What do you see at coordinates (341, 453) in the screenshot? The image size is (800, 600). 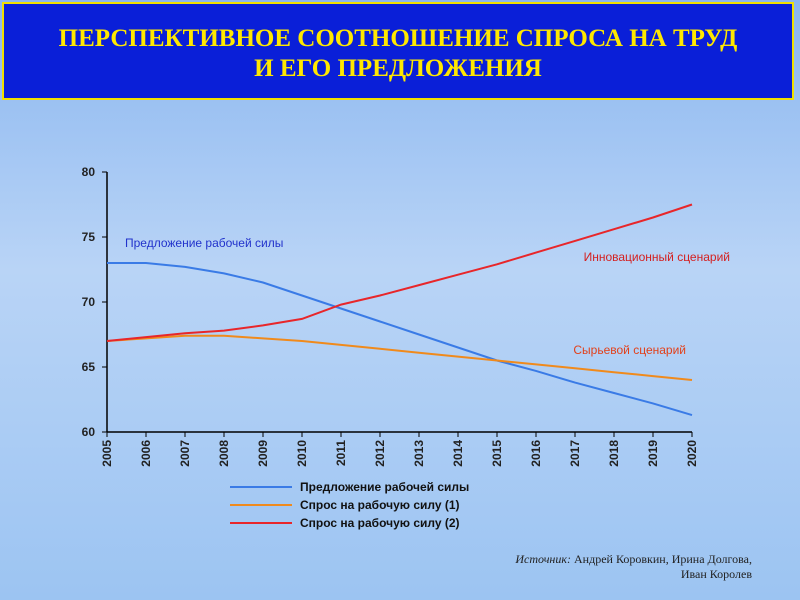 I see `x-tick-label: 2011` at bounding box center [341, 453].